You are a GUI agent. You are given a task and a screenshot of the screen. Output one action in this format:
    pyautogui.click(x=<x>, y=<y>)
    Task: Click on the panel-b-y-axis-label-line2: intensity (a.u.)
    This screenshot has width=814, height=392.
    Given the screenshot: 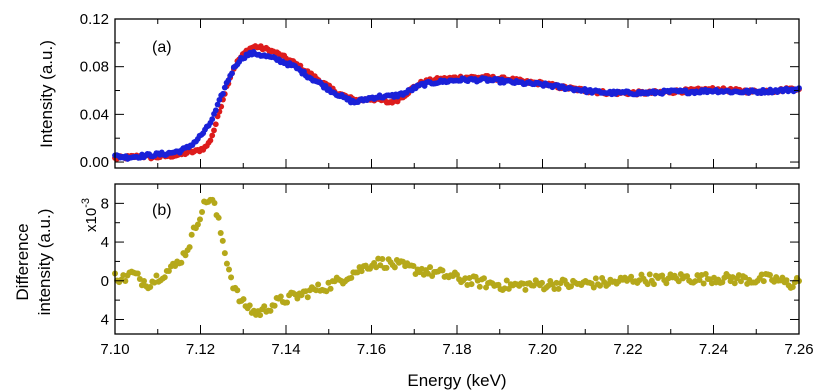 What is the action you would take?
    pyautogui.click(x=44, y=262)
    